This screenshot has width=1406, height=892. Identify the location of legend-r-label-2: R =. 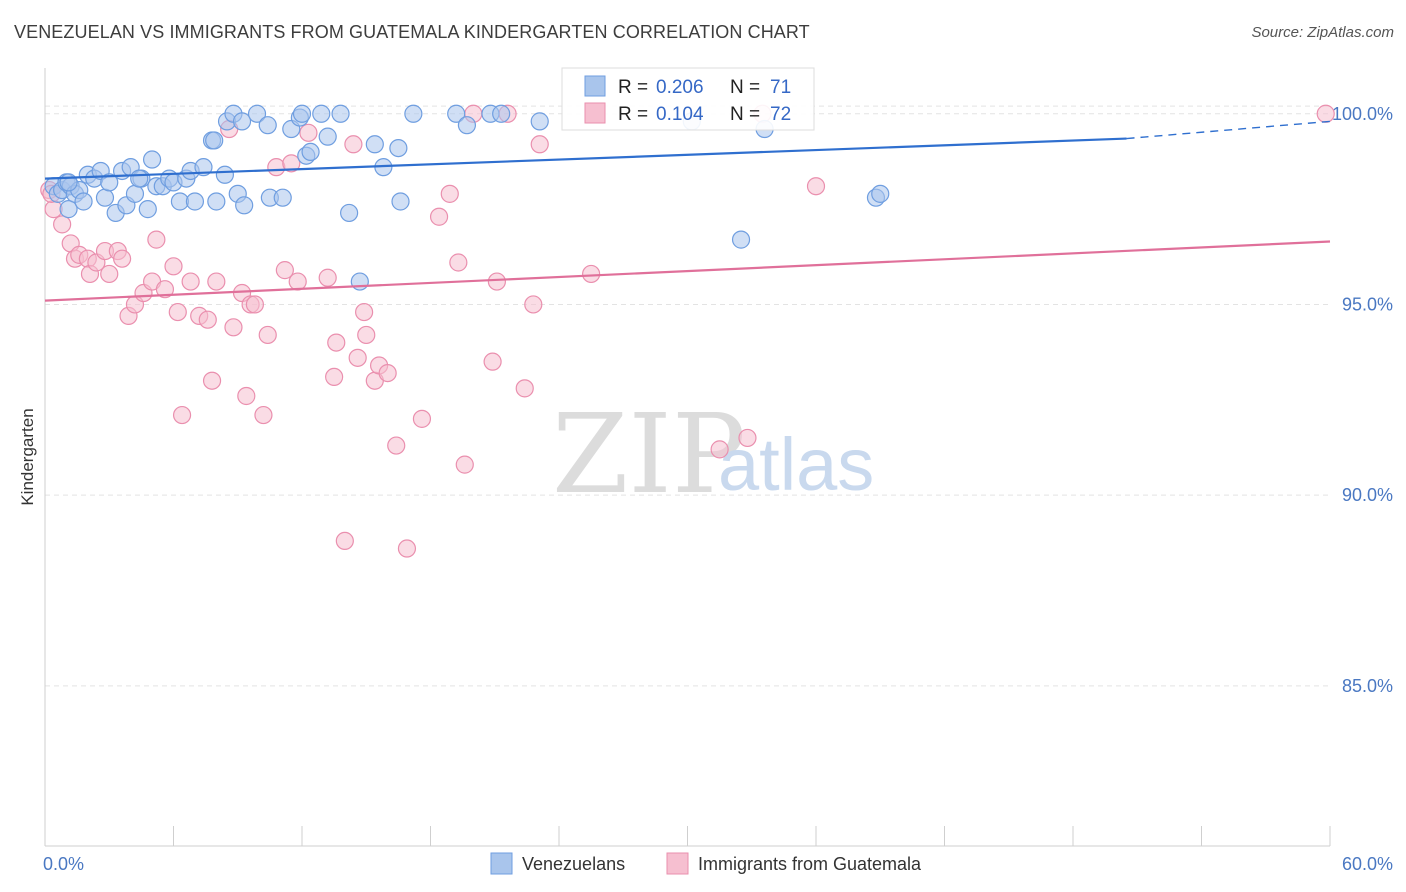
(633, 114).